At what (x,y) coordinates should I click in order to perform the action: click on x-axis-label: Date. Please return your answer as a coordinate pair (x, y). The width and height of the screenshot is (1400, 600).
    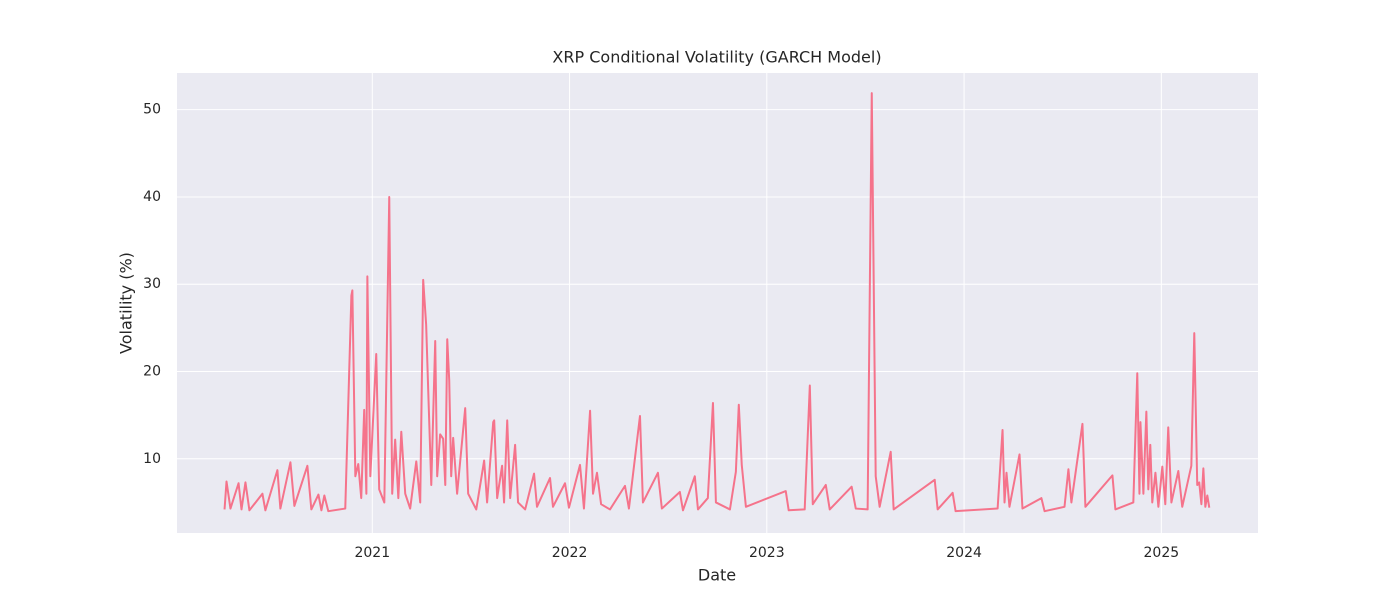
    Looking at the image, I should click on (717, 575).